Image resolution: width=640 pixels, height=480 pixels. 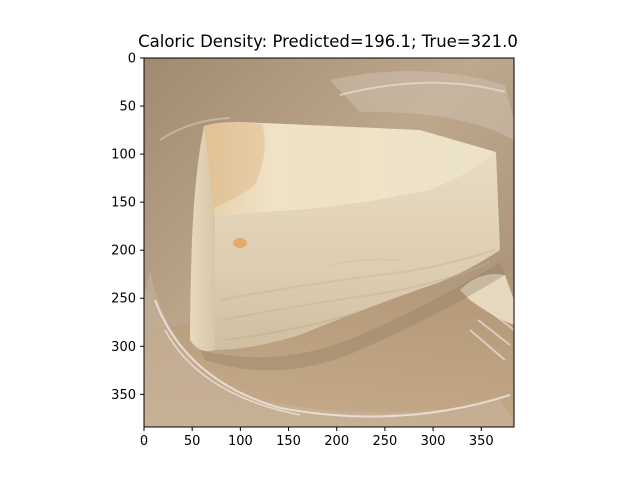 I want to click on y-tick-label: 200, so click(x=123, y=251).